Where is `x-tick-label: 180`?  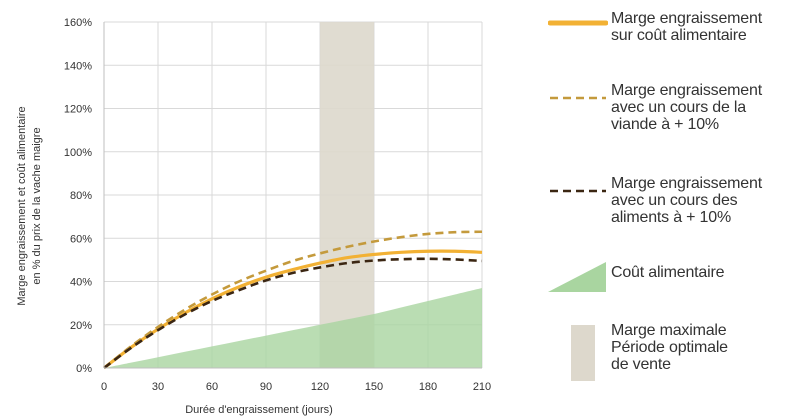
x-tick-label: 180 is located at coordinates (428, 387).